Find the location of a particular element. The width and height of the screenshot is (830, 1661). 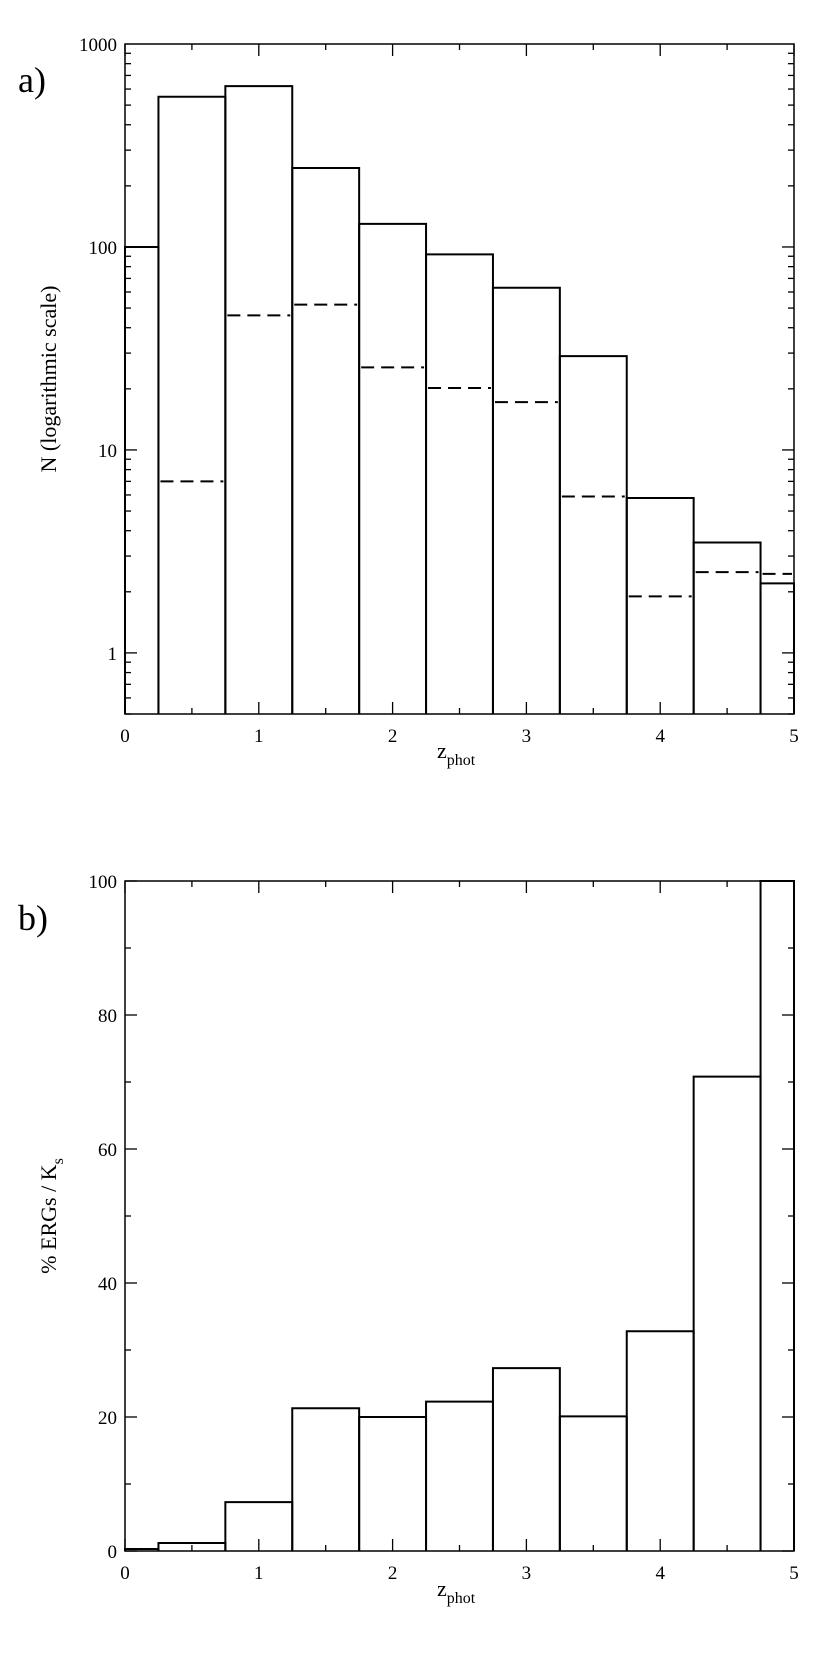

y-tick-label: 1000 is located at coordinates (98, 45).